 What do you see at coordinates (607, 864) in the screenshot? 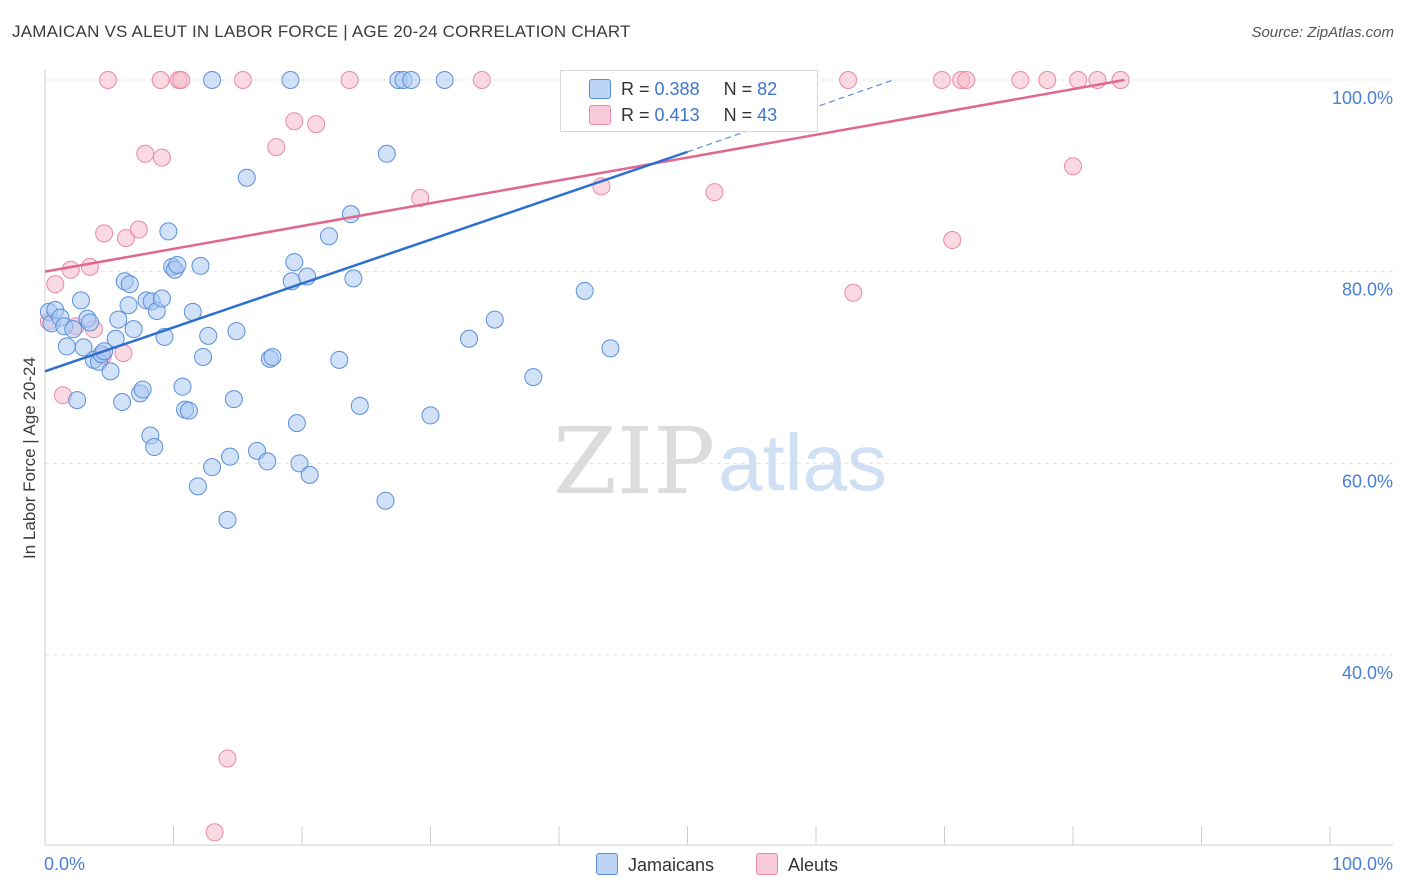
I see `bottom-legend-swatch-jamaicans` at bounding box center [607, 864].